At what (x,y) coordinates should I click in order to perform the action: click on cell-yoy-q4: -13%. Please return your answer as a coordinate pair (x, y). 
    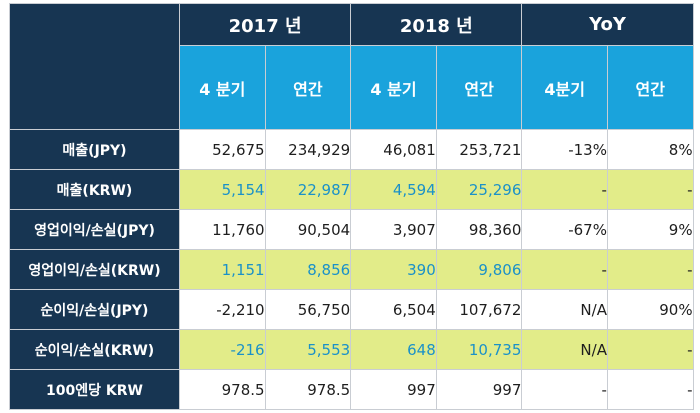
    Looking at the image, I should click on (564, 149).